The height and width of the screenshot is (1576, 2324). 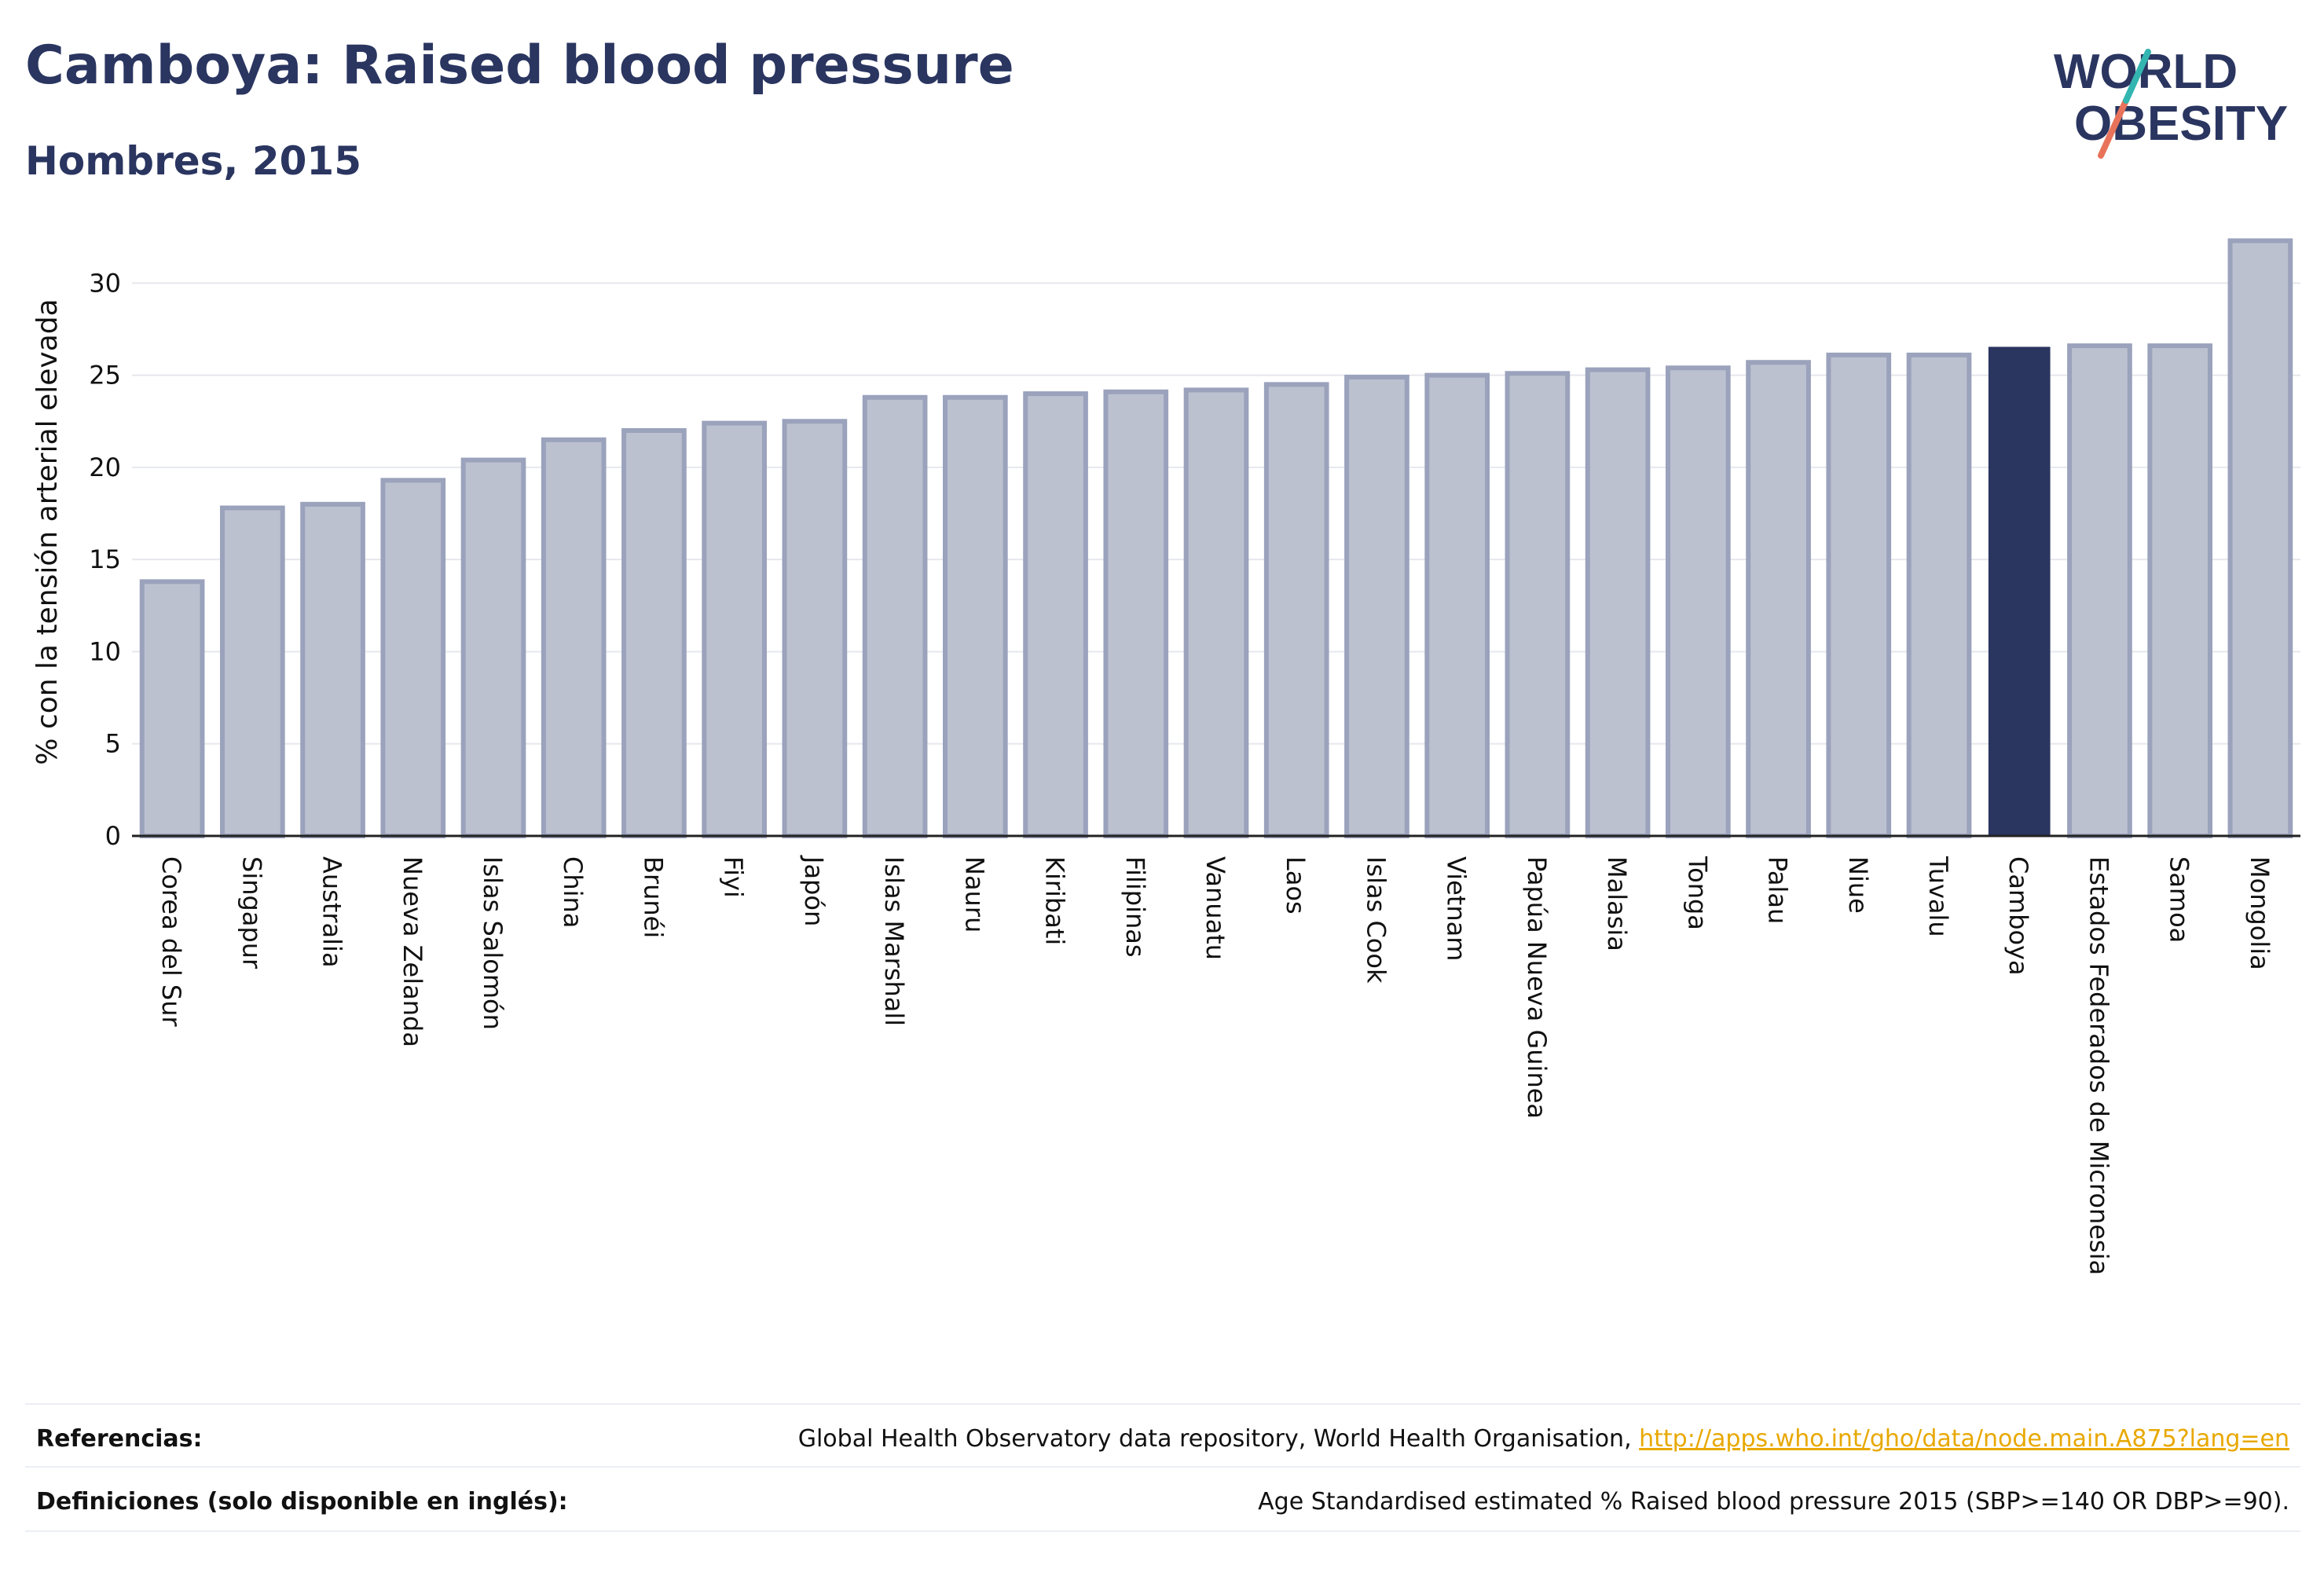 I want to click on x-tick-label: Mongolia, so click(x=2260, y=913).